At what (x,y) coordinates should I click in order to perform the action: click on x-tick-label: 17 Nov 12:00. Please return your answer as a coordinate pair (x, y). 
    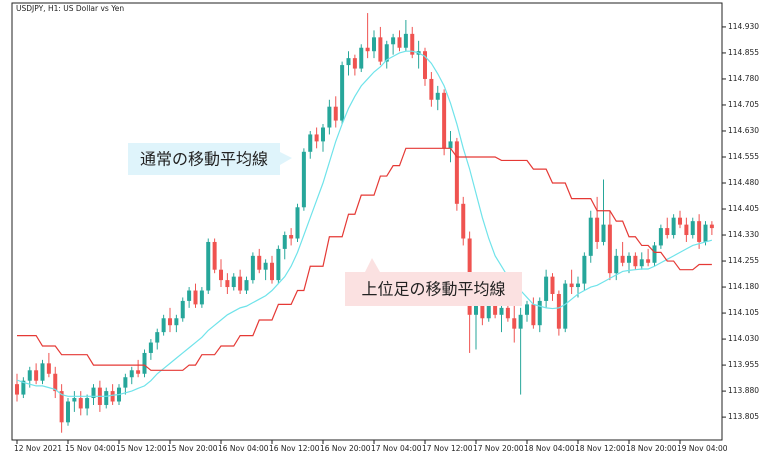
    Looking at the image, I should click on (447, 448).